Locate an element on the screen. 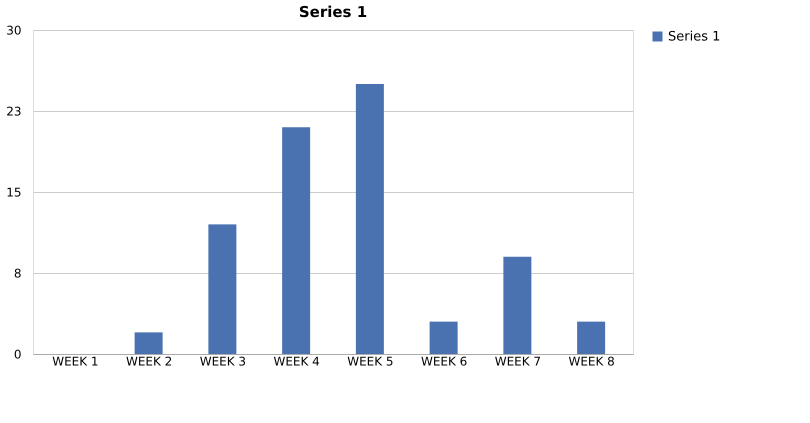  x-tick-label: WEEK 5 is located at coordinates (370, 361).